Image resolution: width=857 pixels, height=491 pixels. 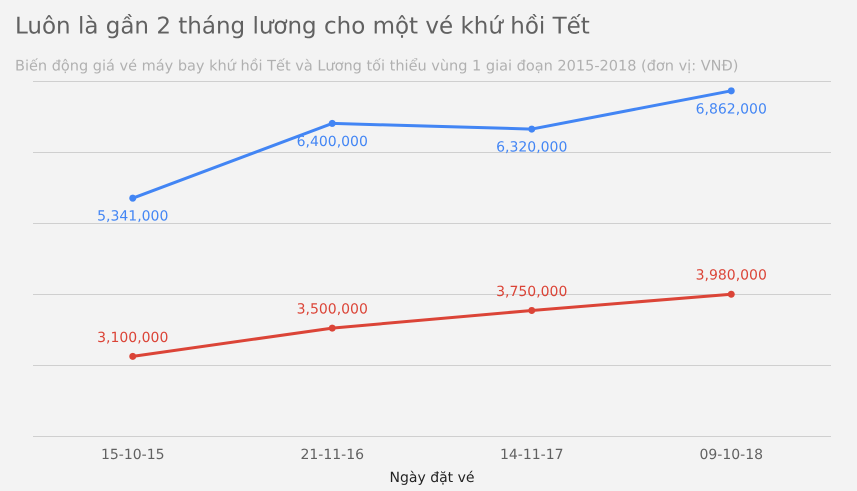 I want to click on data-label: 3,100,000, so click(x=132, y=338).